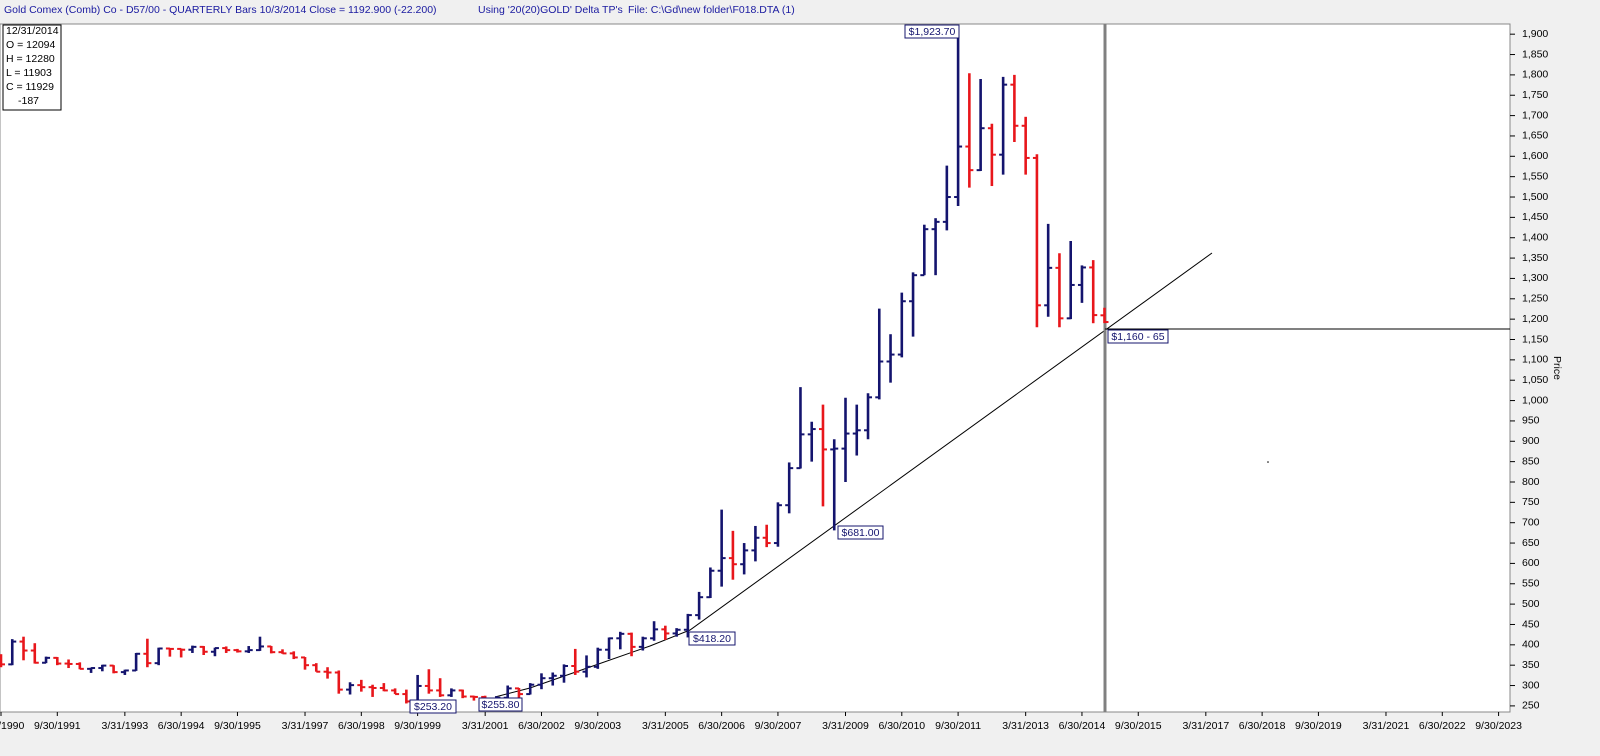  I want to click on x-tick-label: 6/30/1998, so click(361, 726).